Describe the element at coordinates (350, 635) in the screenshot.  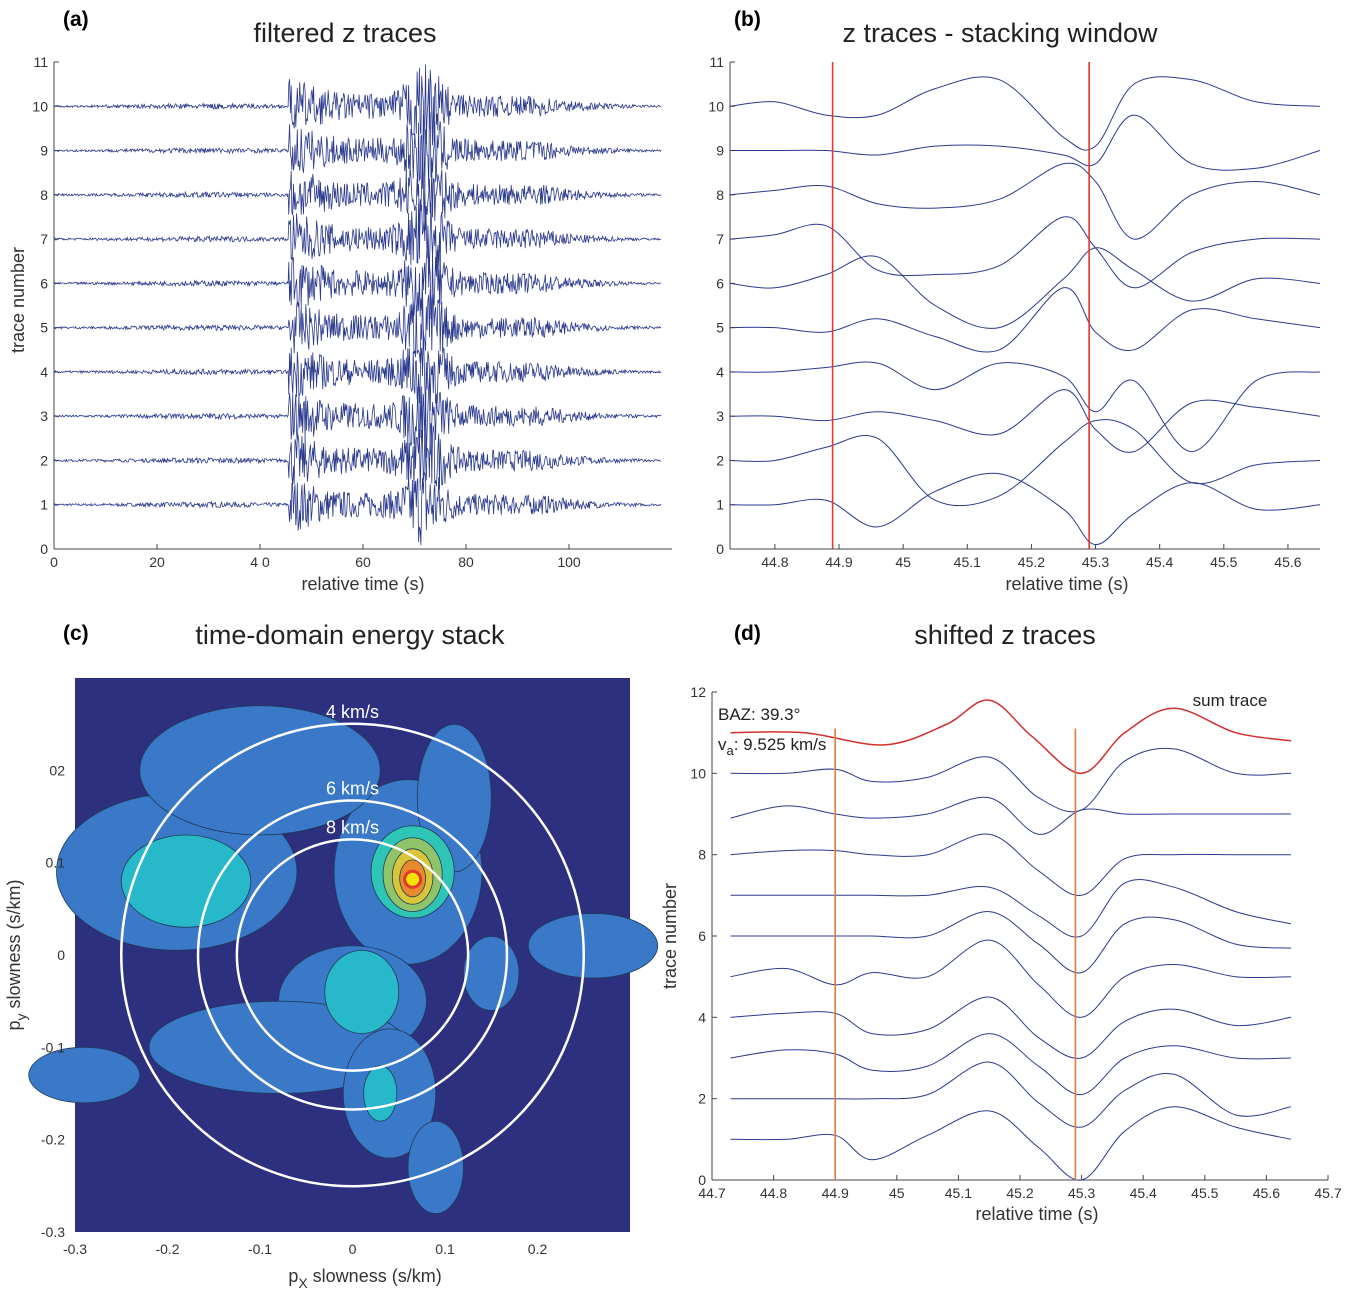
I see `panel-c-title: time-domain energy stack` at that location.